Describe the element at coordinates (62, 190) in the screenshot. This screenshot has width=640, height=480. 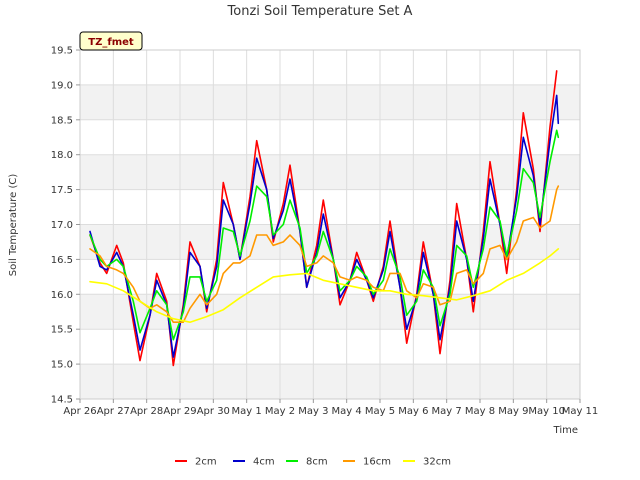
I see `y-tick-label: 17.5` at that location.